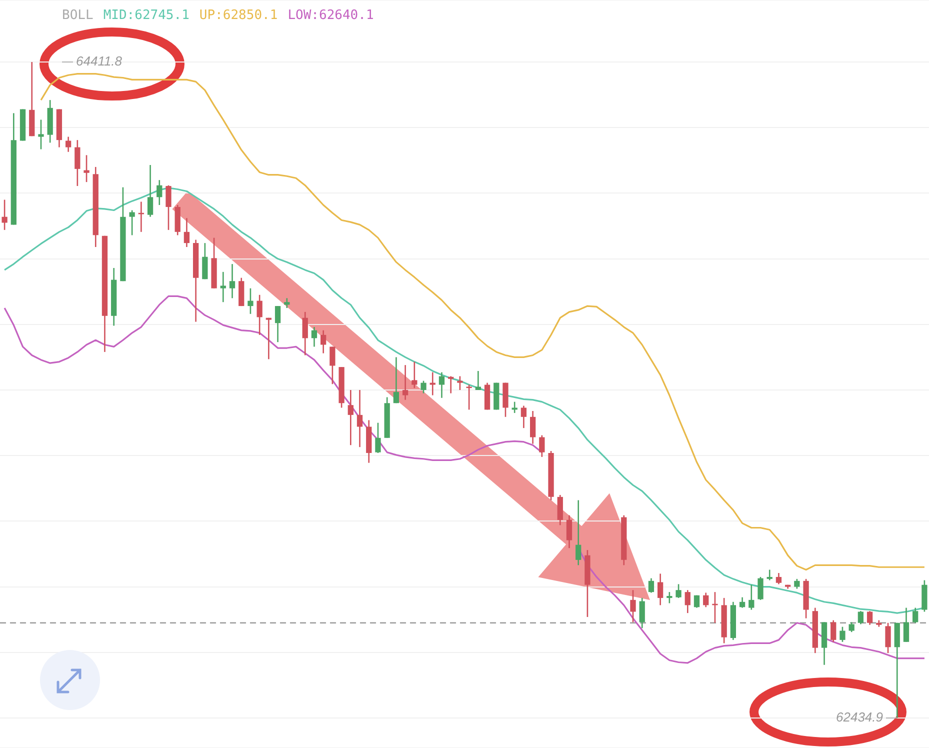 This screenshot has width=929, height=748. I want to click on text: LOW:62640.1, so click(331, 15).